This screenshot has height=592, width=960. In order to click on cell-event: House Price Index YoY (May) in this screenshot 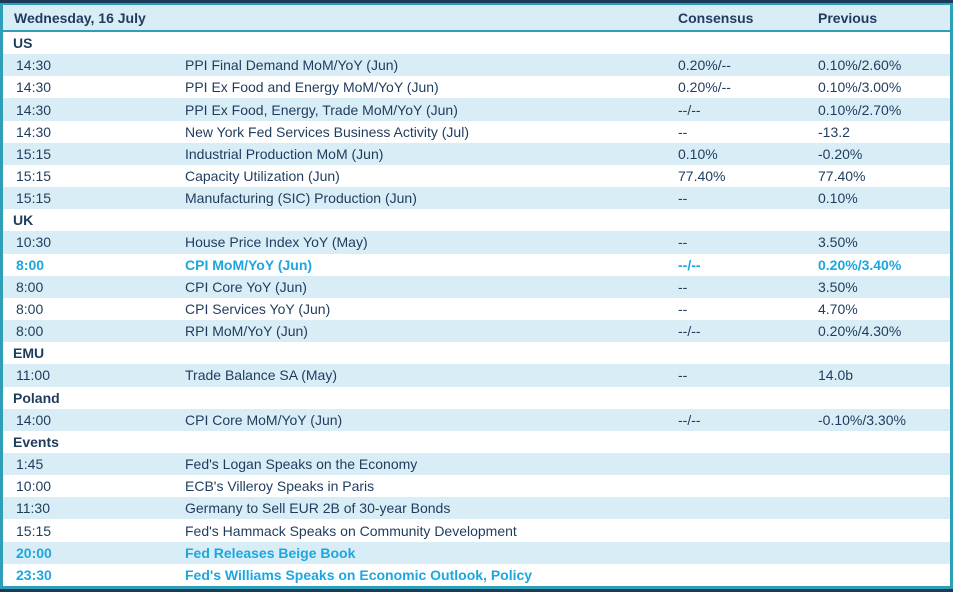, I will do `click(276, 242)`.